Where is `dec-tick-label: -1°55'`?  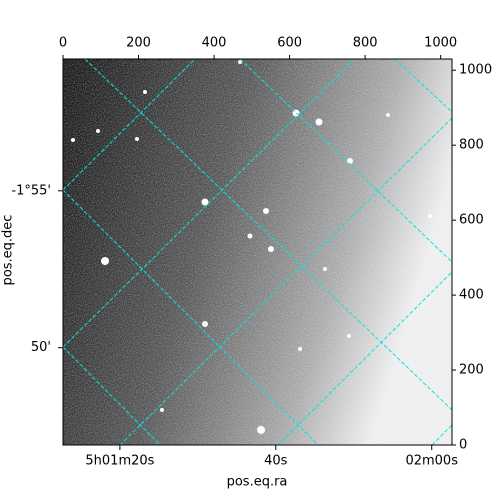 dec-tick-label: -1°55' is located at coordinates (31, 190).